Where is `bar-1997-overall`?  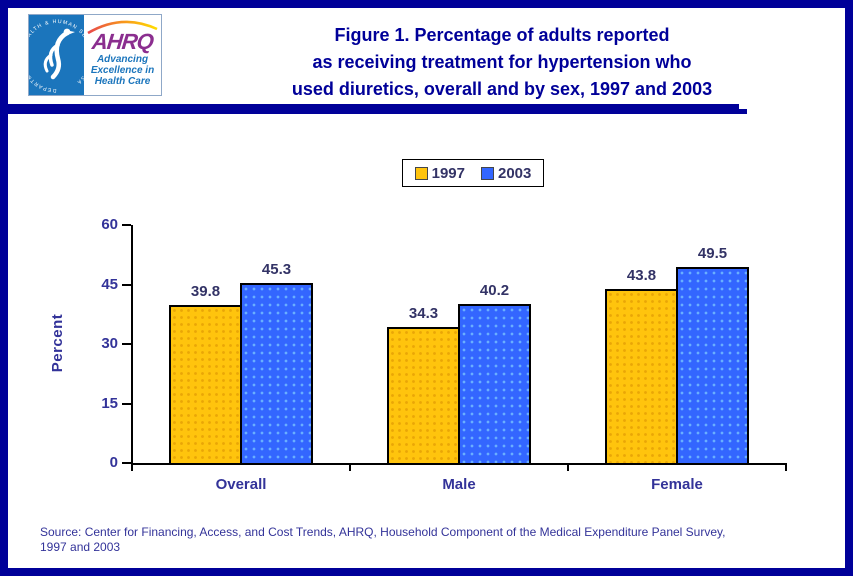 bar-1997-overall is located at coordinates (205, 385).